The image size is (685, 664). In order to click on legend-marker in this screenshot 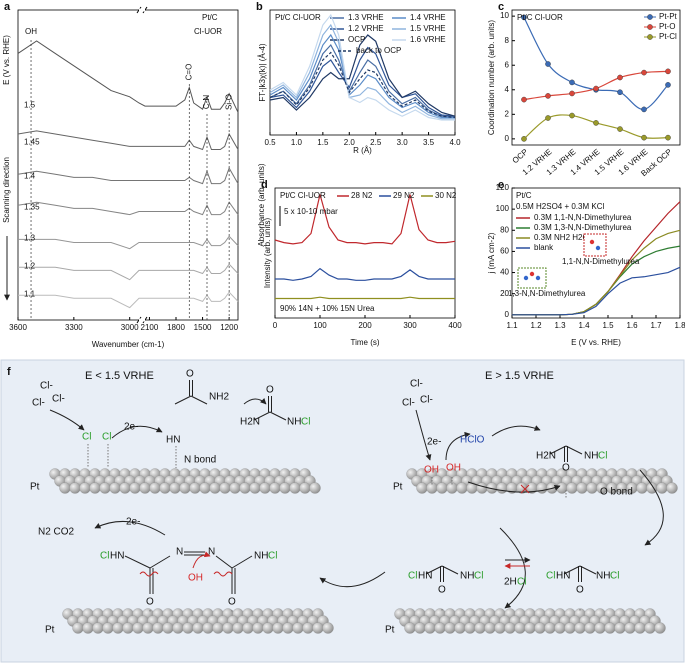, I will do `click(650, 17)`.